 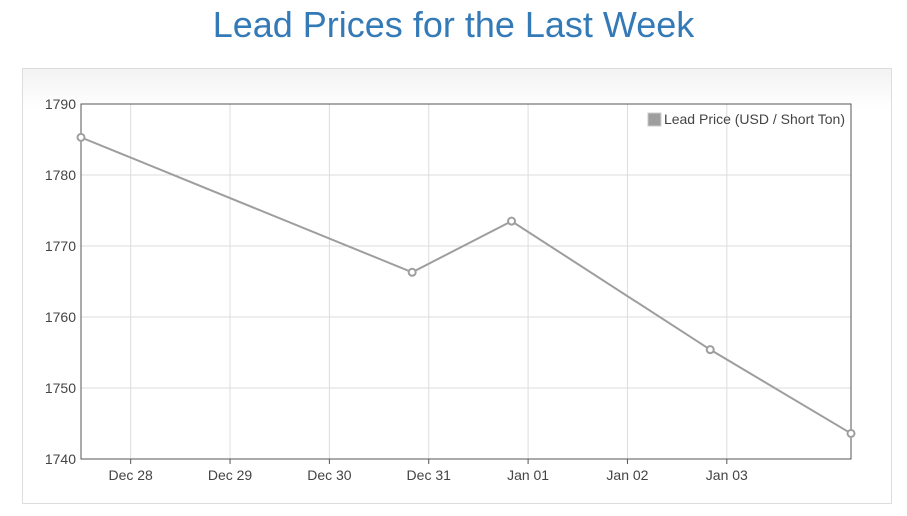 I want to click on page-title: Lead Prices for the Last Week, so click(x=453, y=24).